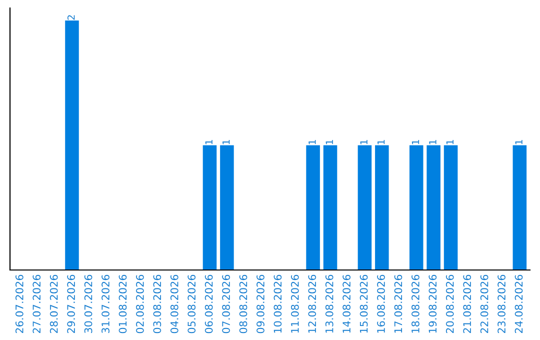 This screenshot has width=540, height=340. I want to click on x-tick-label: 29.07.2026, so click(71, 304).